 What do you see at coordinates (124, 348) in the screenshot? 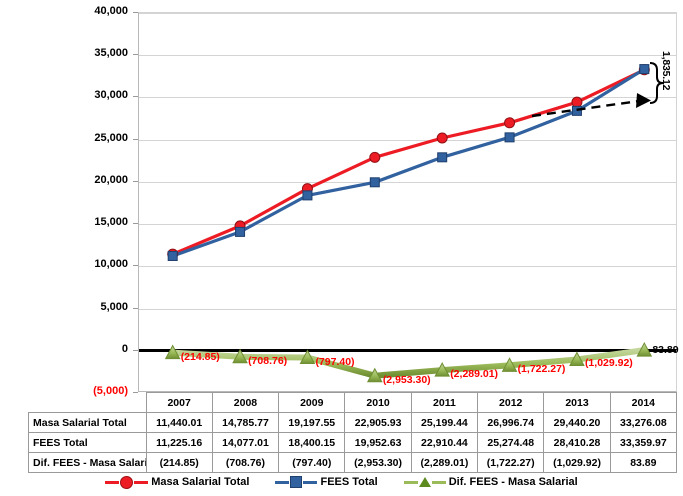
I see `y-axis-tick-label: 0` at bounding box center [124, 348].